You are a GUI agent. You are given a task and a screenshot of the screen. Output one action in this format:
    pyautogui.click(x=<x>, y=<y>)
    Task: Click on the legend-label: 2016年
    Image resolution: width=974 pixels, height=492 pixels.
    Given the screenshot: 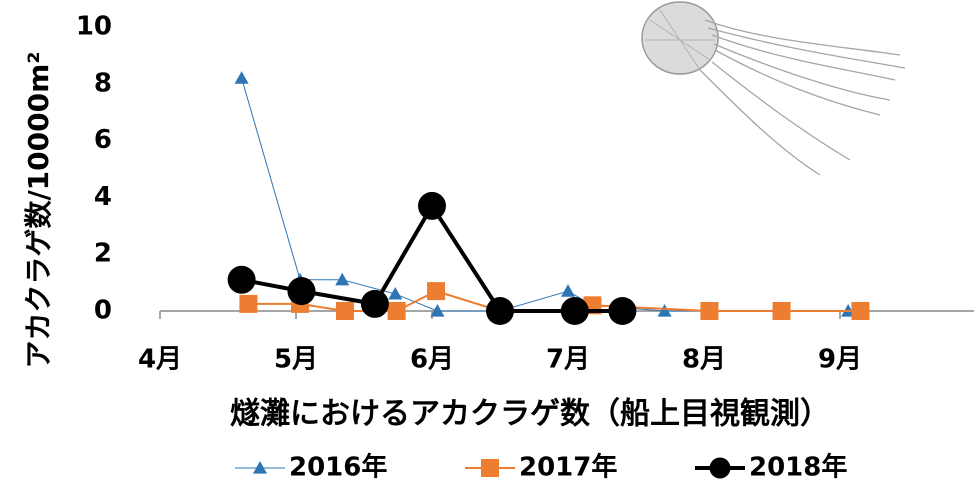 What is the action you would take?
    pyautogui.click(x=338, y=467)
    